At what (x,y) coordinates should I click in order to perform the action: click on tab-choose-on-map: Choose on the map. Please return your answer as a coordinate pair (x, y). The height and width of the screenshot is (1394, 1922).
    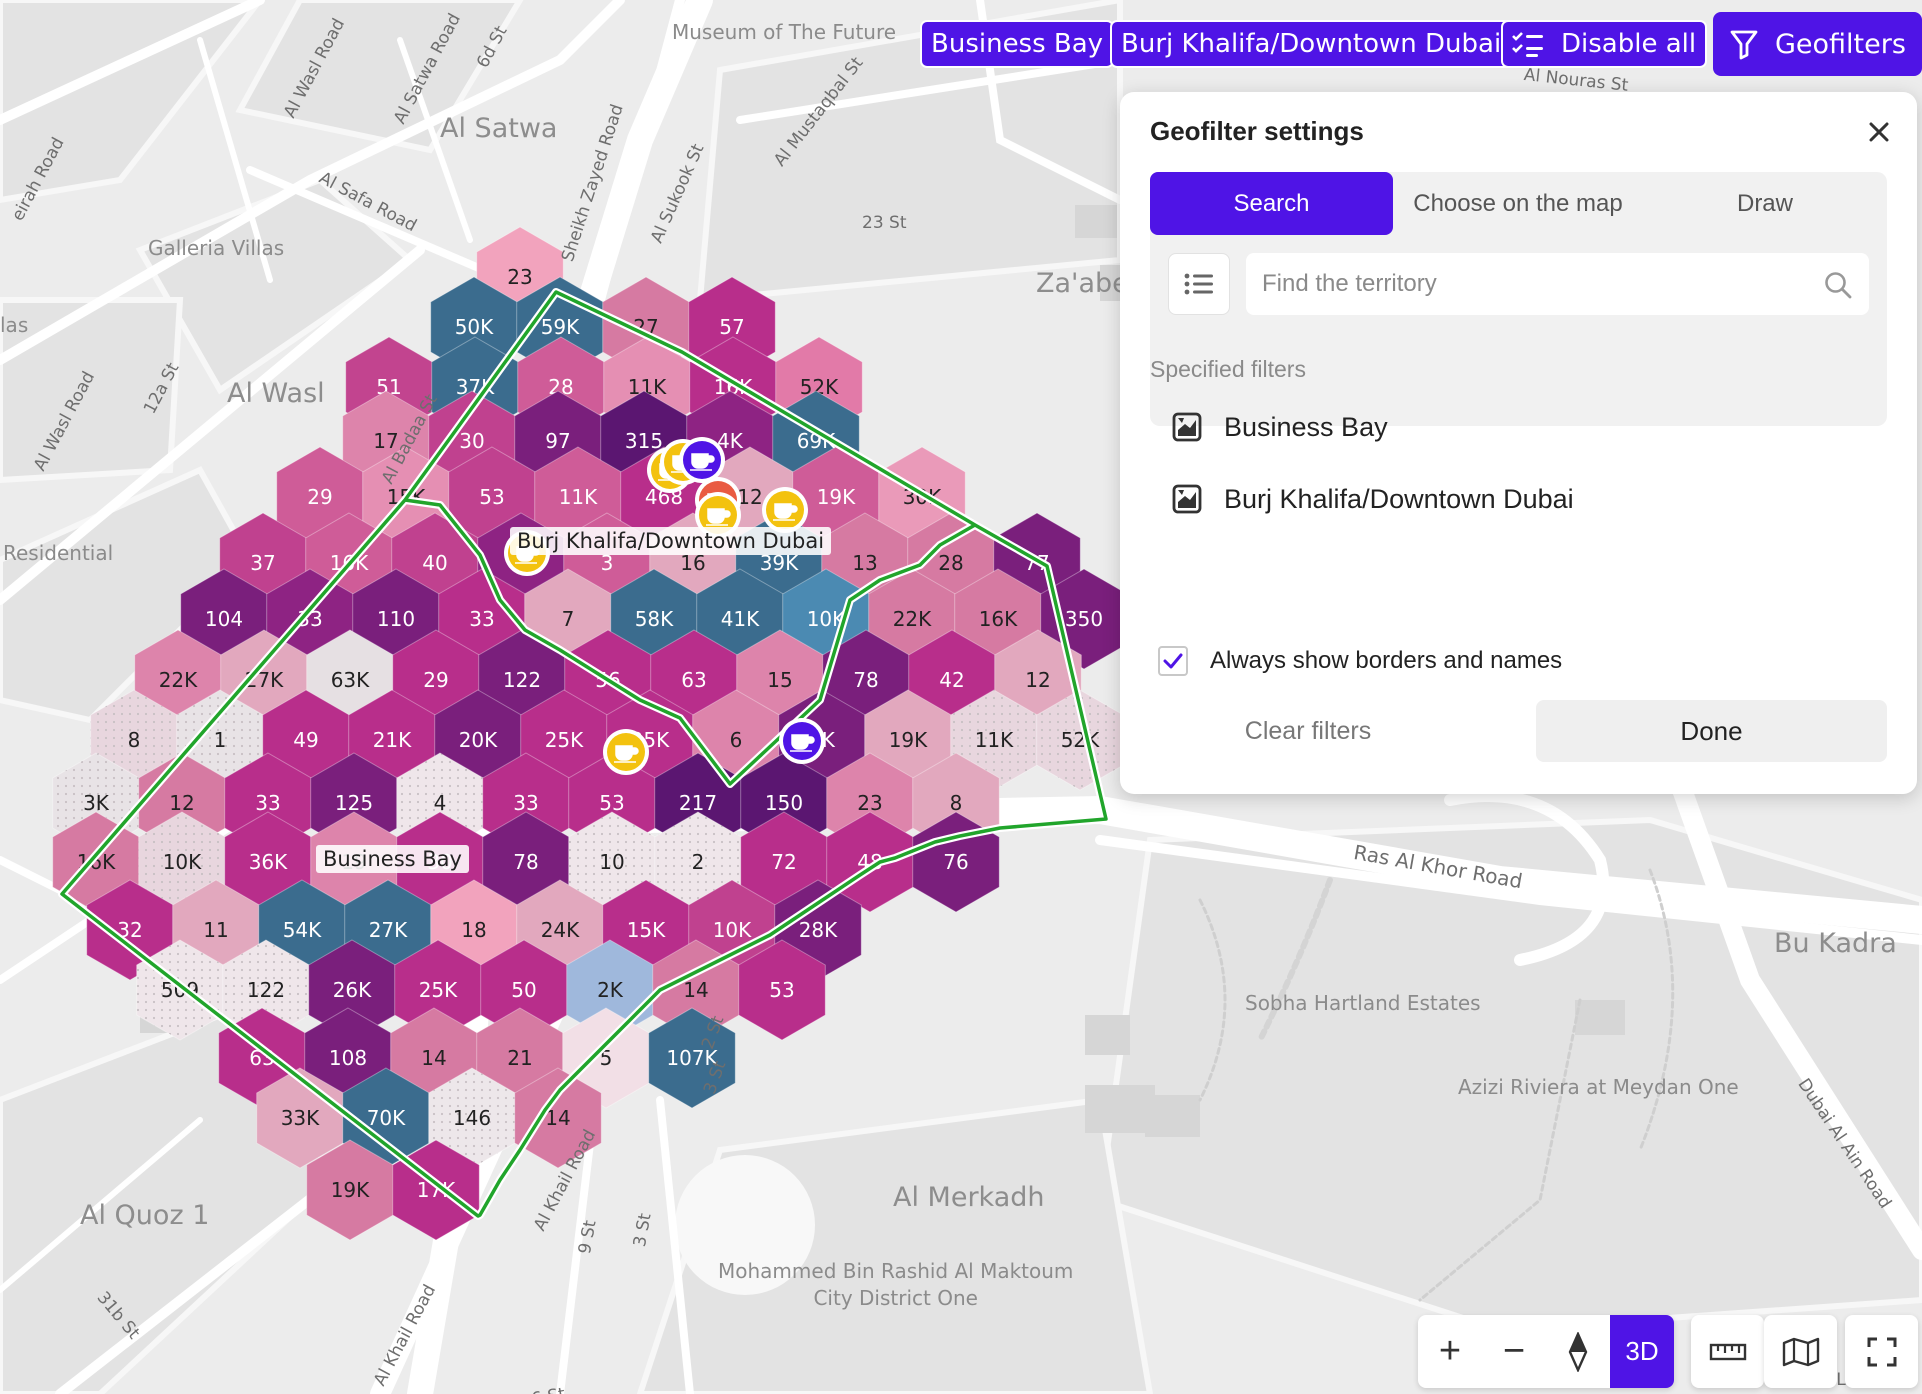
    Looking at the image, I should click on (1518, 203).